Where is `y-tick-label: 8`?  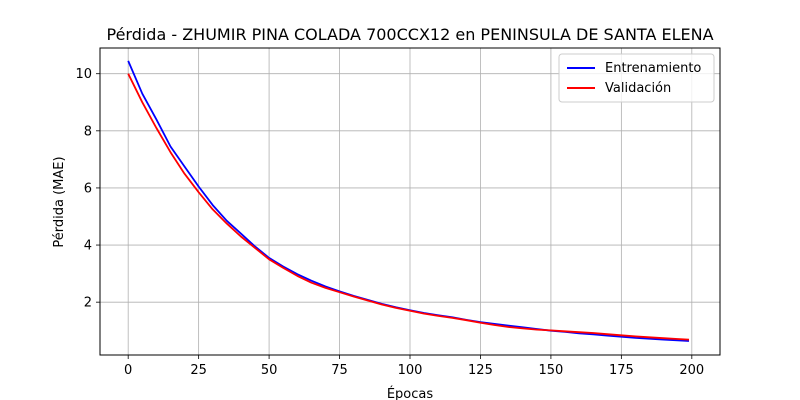
y-tick-label: 8 is located at coordinates (88, 131).